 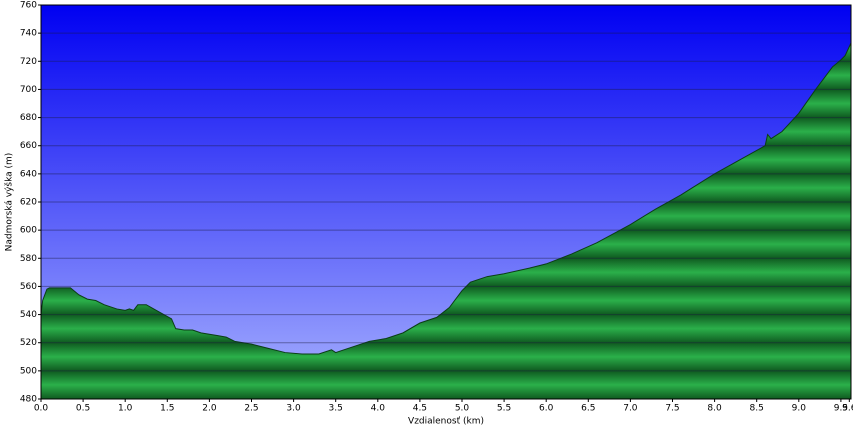 I want to click on y-tick-label: 620, so click(x=28, y=203).